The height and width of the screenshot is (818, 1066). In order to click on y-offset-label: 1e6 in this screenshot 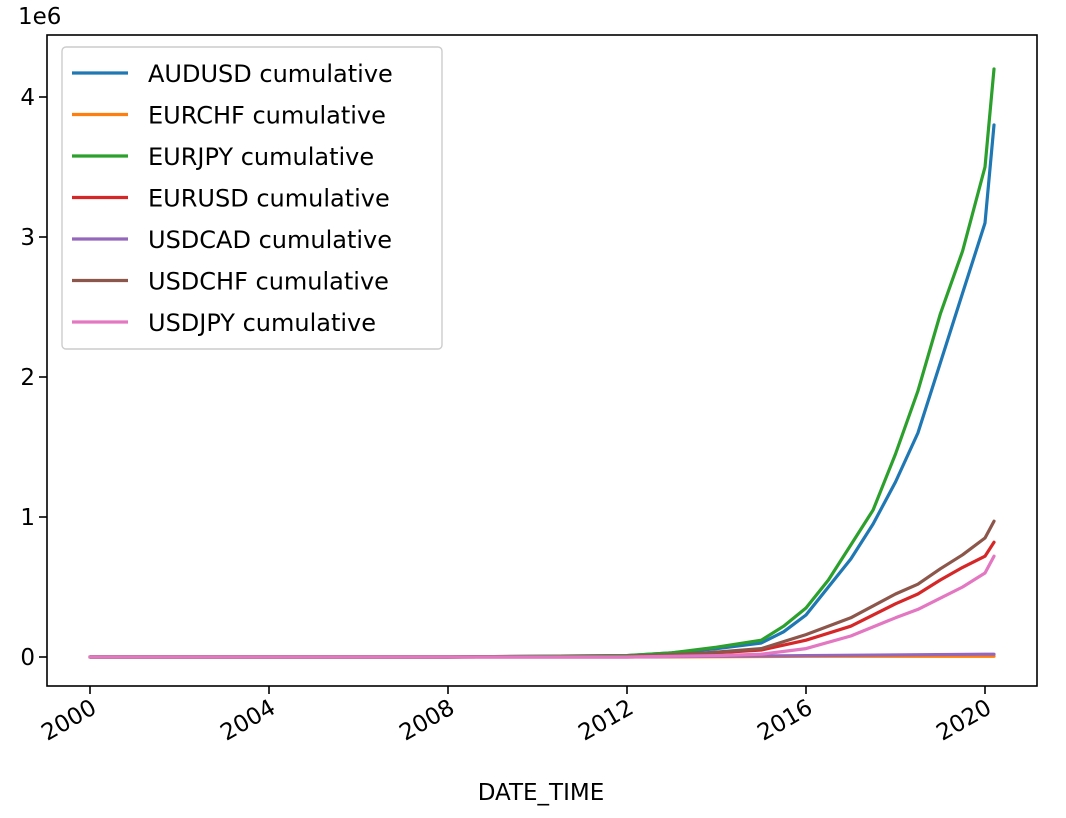, I will do `click(39, 17)`.